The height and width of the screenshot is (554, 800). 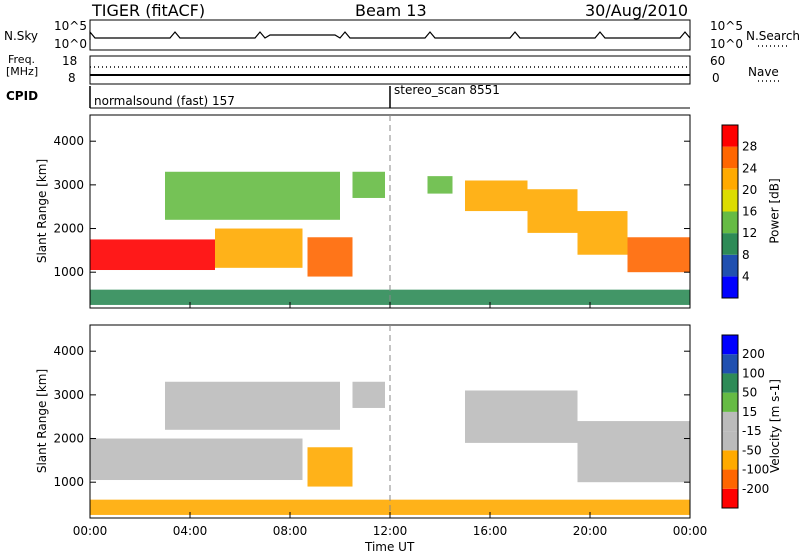 What do you see at coordinates (774, 426) in the screenshot?
I see `velocity-colorbar-label: Velocity [m s-1]` at bounding box center [774, 426].